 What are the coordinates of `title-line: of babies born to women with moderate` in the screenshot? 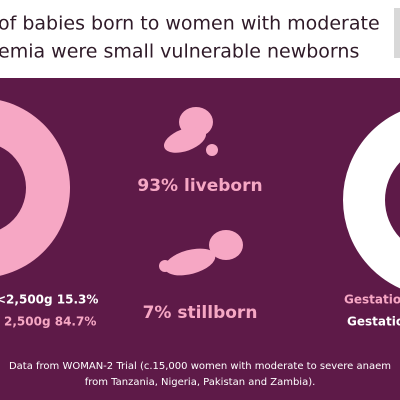 It's located at (190, 24).